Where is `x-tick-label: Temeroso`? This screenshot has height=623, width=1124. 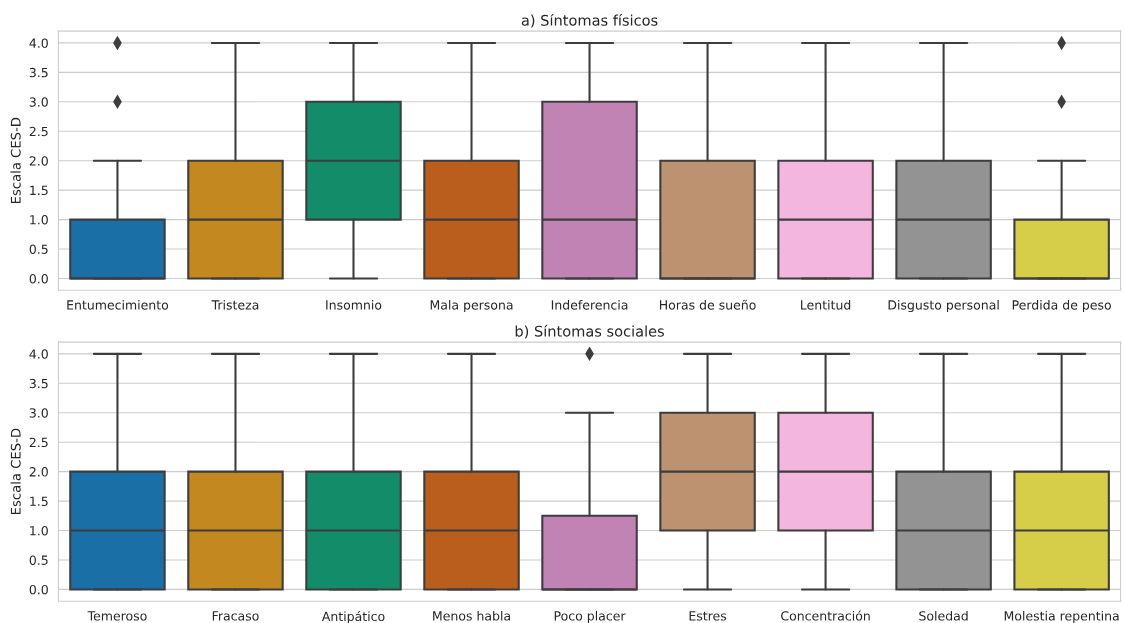
x-tick-label: Temeroso is located at coordinates (117, 616).